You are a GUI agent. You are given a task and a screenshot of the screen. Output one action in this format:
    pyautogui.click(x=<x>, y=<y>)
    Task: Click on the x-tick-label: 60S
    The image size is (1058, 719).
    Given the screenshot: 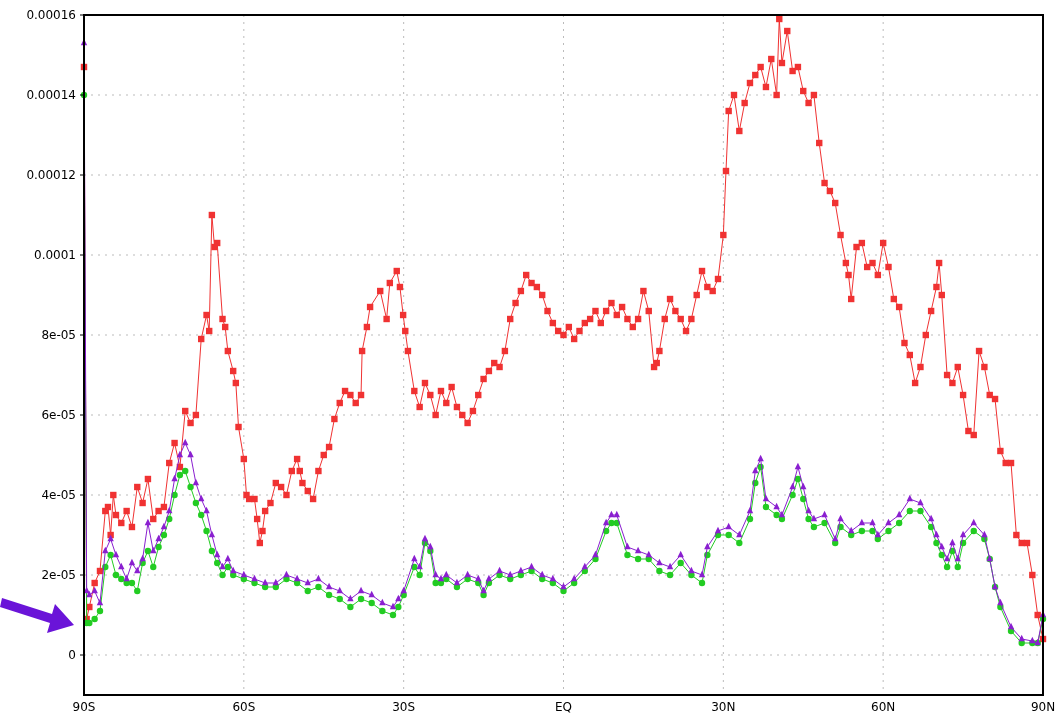 What is the action you would take?
    pyautogui.click(x=244, y=707)
    